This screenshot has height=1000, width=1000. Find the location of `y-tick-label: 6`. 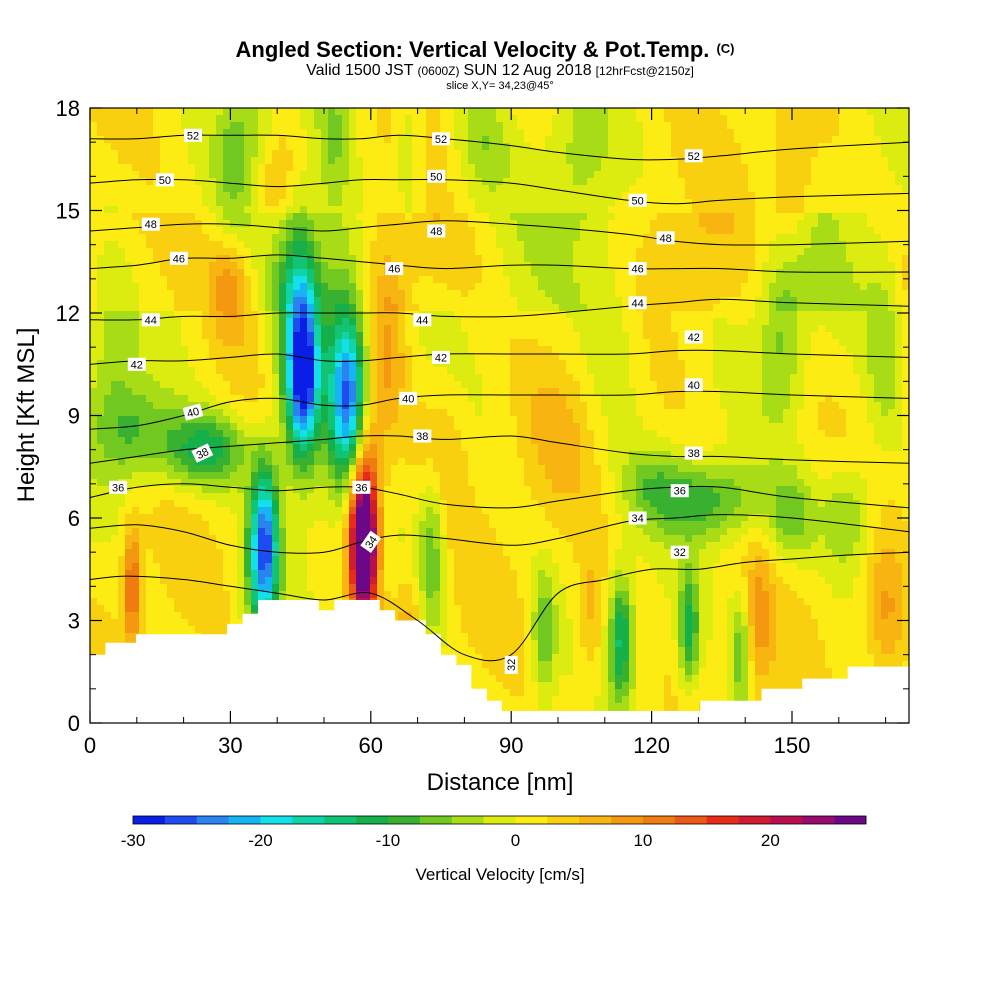

y-tick-label: 6 is located at coordinates (74, 518).